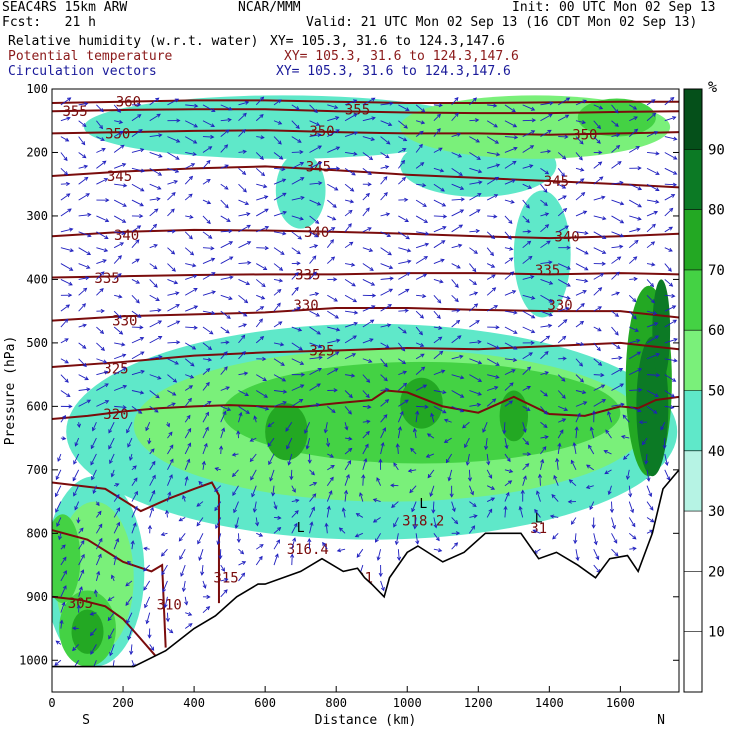 Image resolution: width=740 pixels, height=740 pixels. I want to click on colorbar-tick-label: 90, so click(716, 150).